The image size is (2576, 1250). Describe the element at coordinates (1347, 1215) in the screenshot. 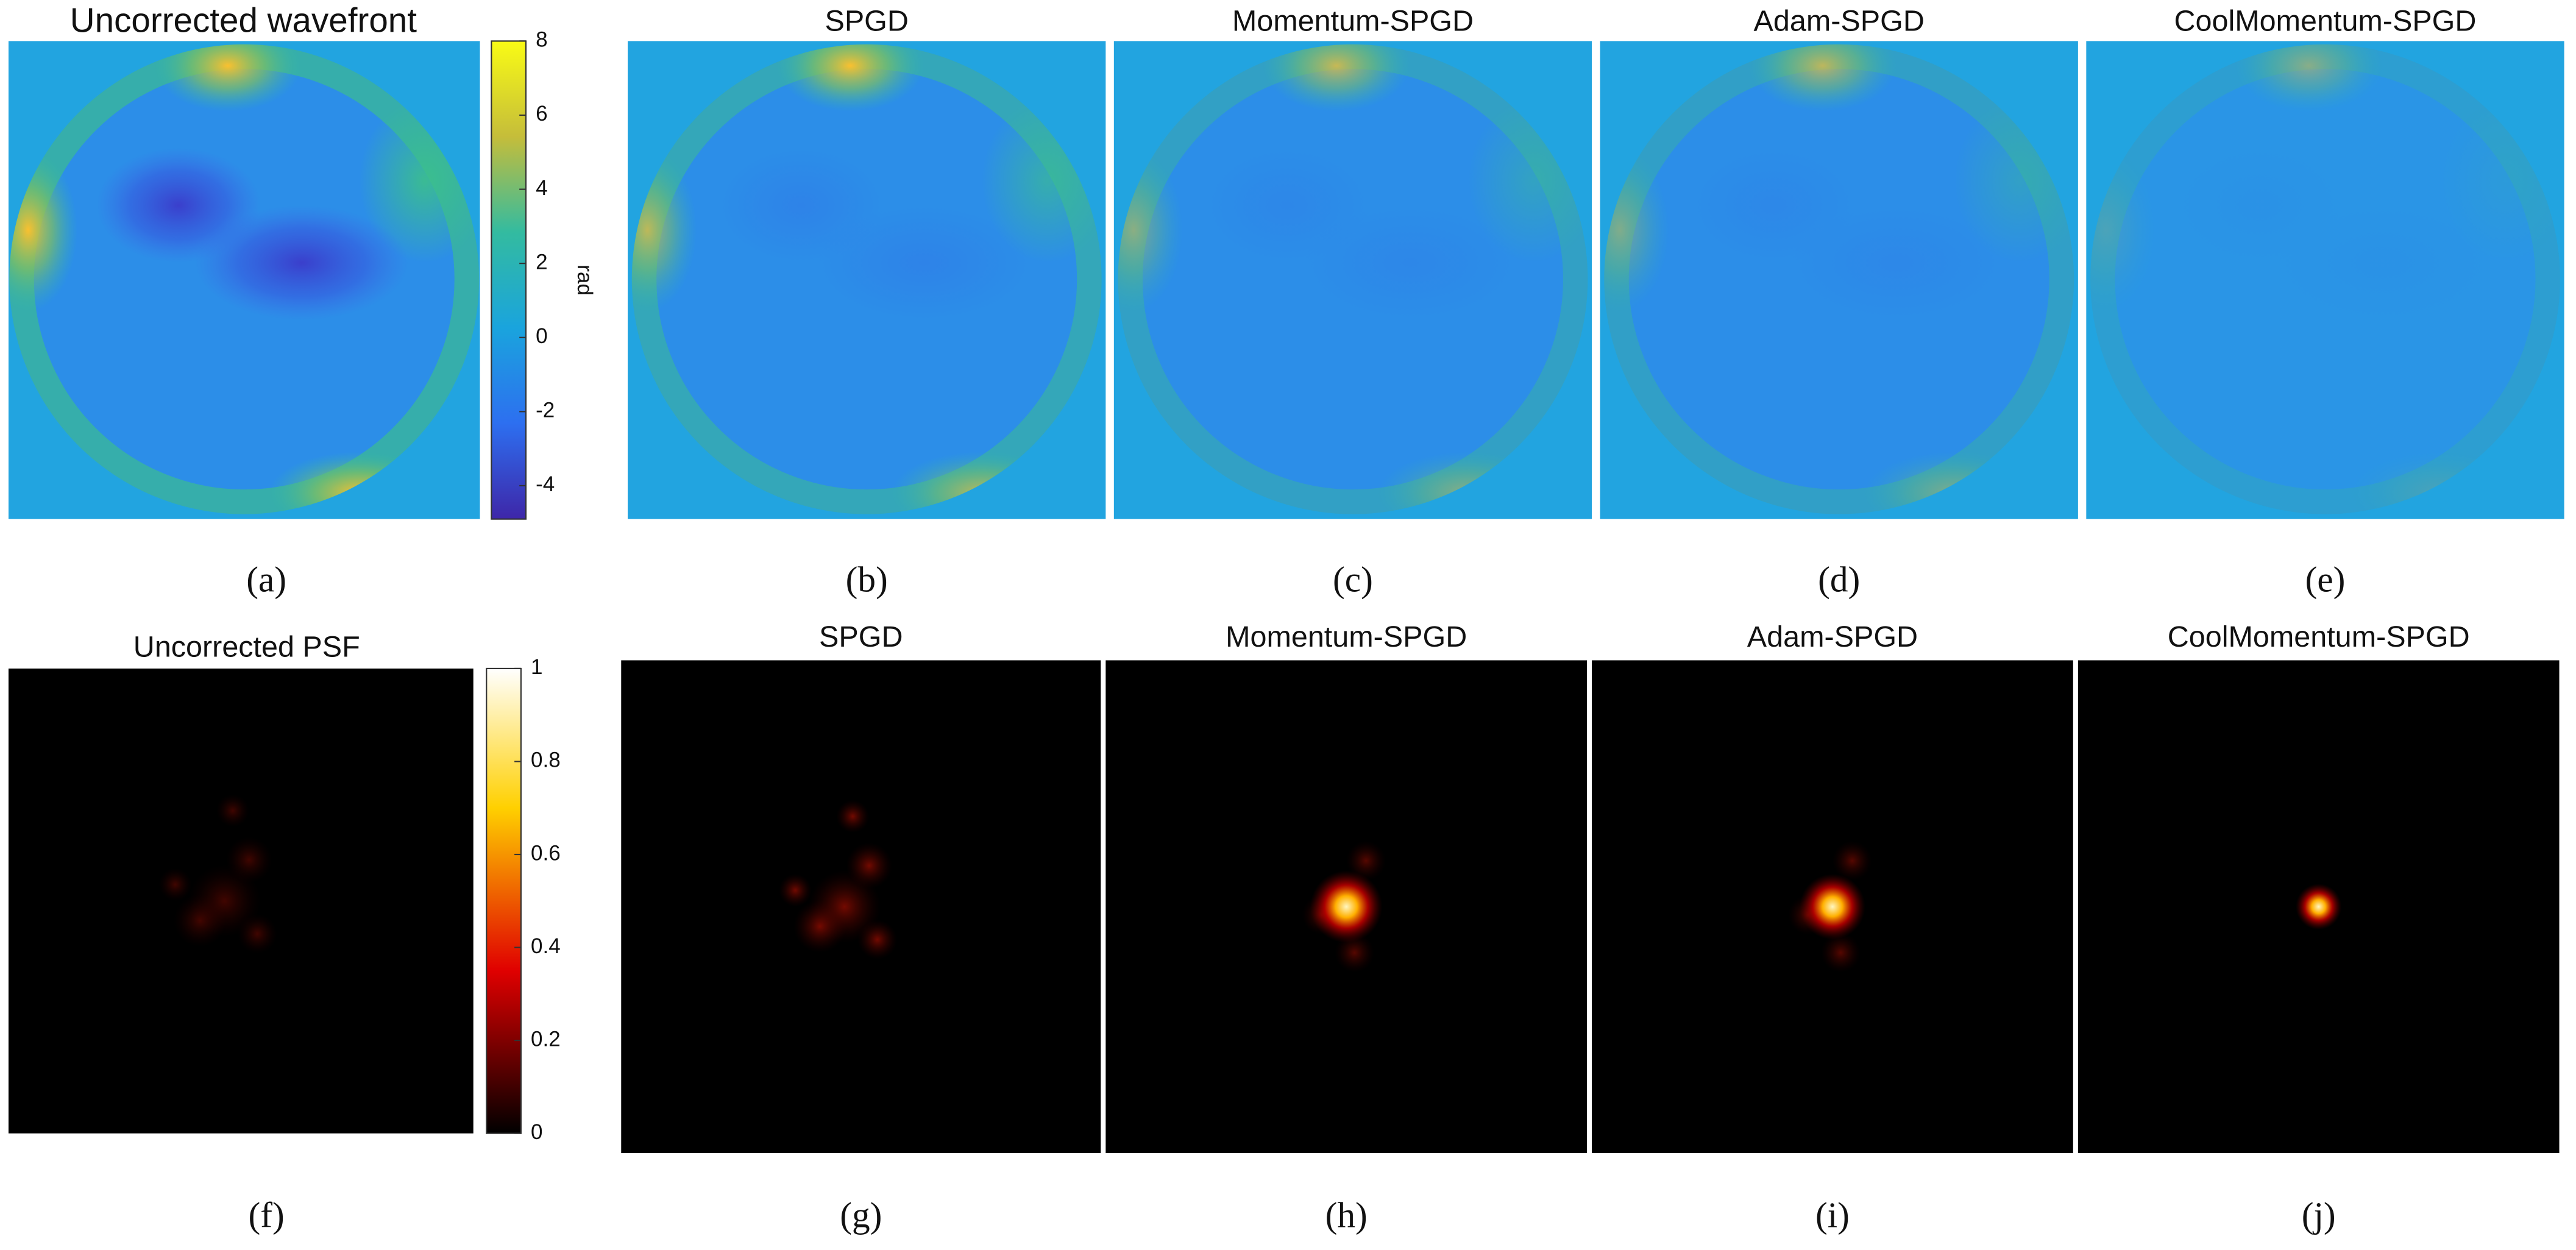

I see `panel-label: (h)` at that location.